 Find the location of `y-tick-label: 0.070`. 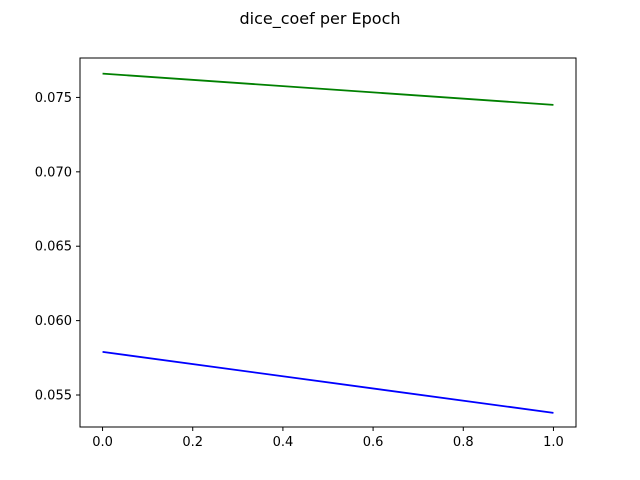

y-tick-label: 0.070 is located at coordinates (53, 172).